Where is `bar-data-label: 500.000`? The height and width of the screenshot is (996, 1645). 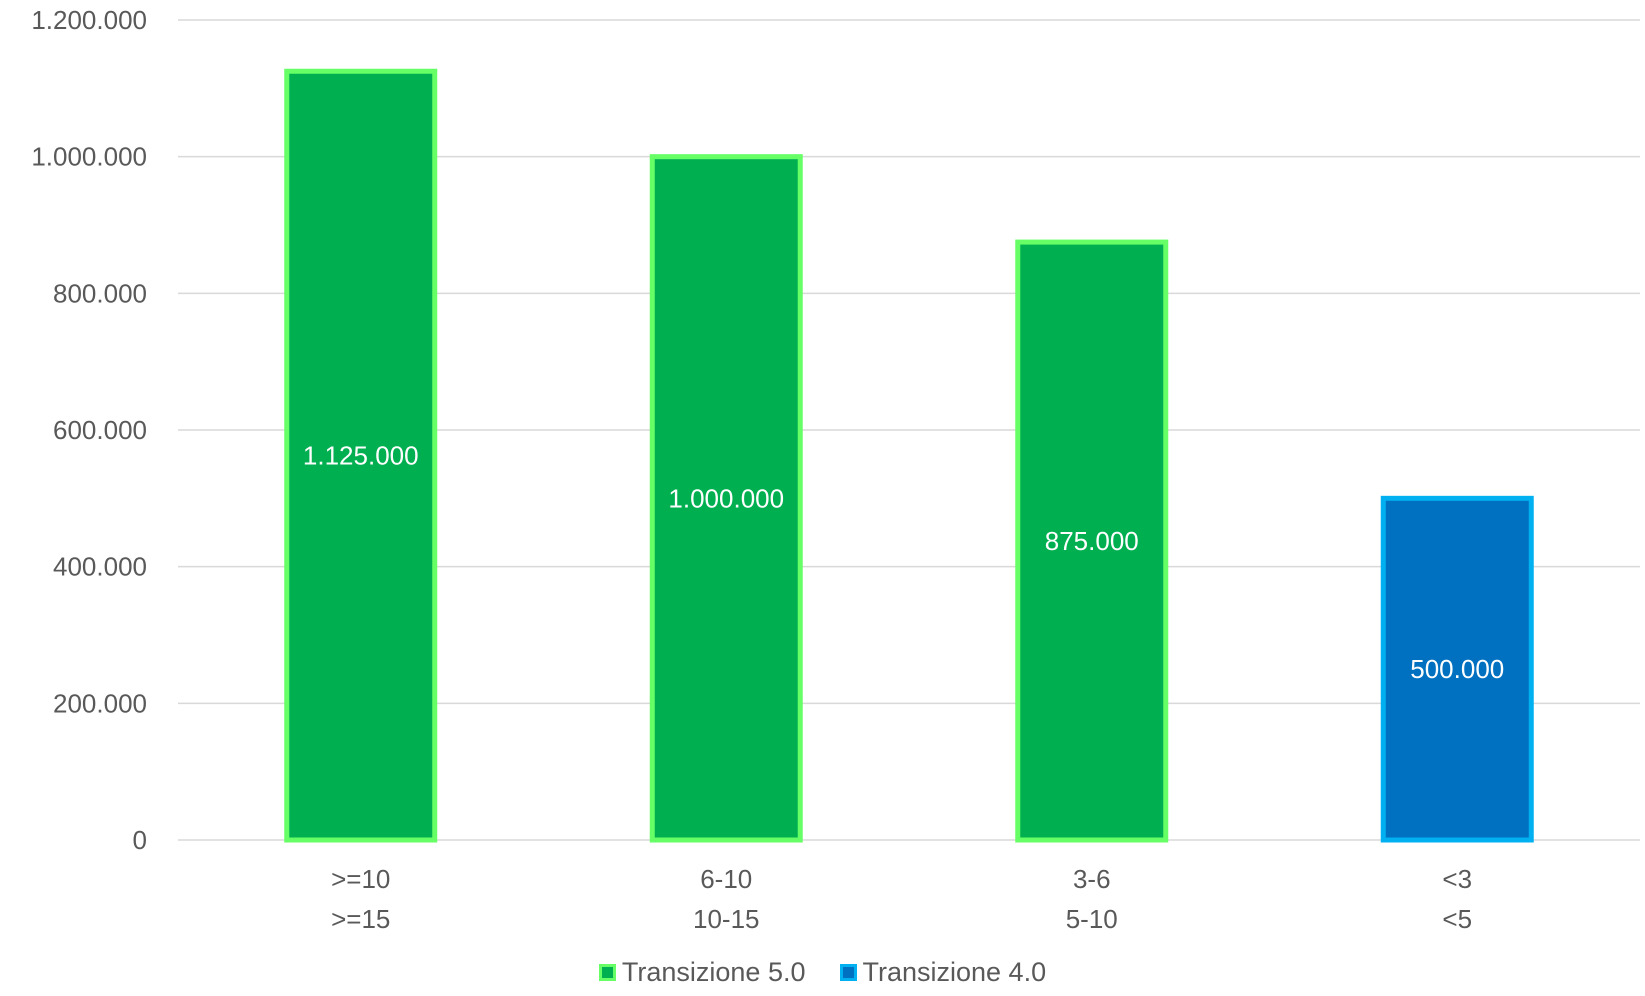 bar-data-label: 500.000 is located at coordinates (1457, 669).